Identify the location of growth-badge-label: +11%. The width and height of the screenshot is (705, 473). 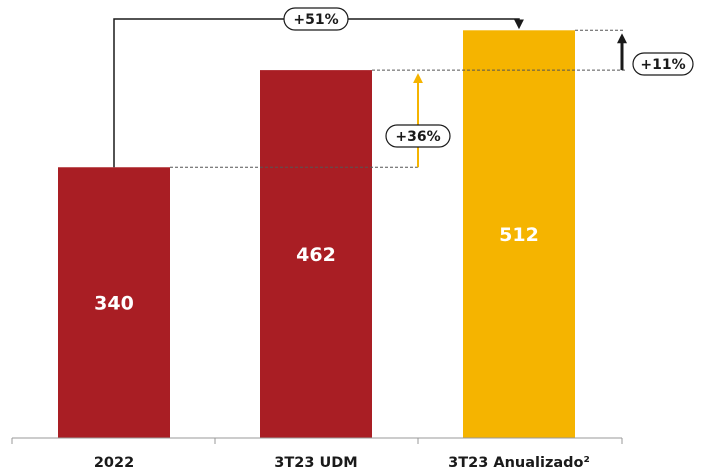
(662, 65).